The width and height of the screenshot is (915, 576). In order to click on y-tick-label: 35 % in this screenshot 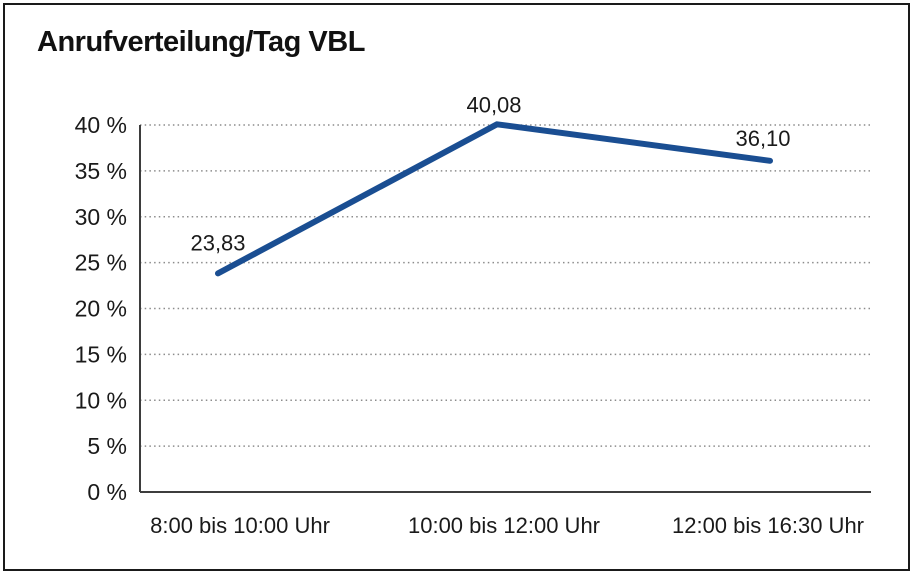, I will do `click(101, 171)`.